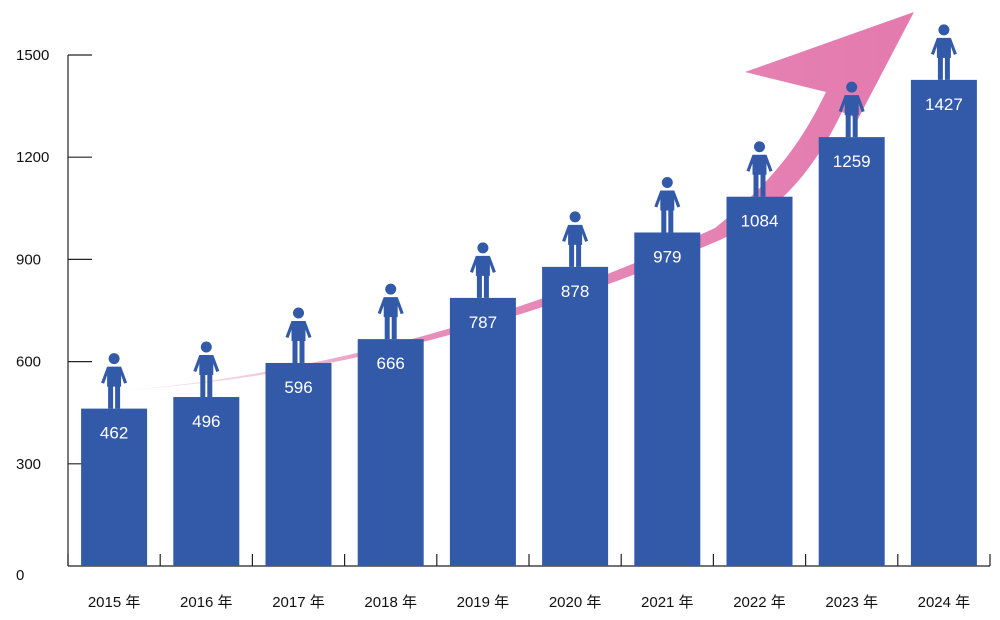 This screenshot has width=1000, height=620. Describe the element at coordinates (298, 387) in the screenshot. I see `data-label: 596` at that location.